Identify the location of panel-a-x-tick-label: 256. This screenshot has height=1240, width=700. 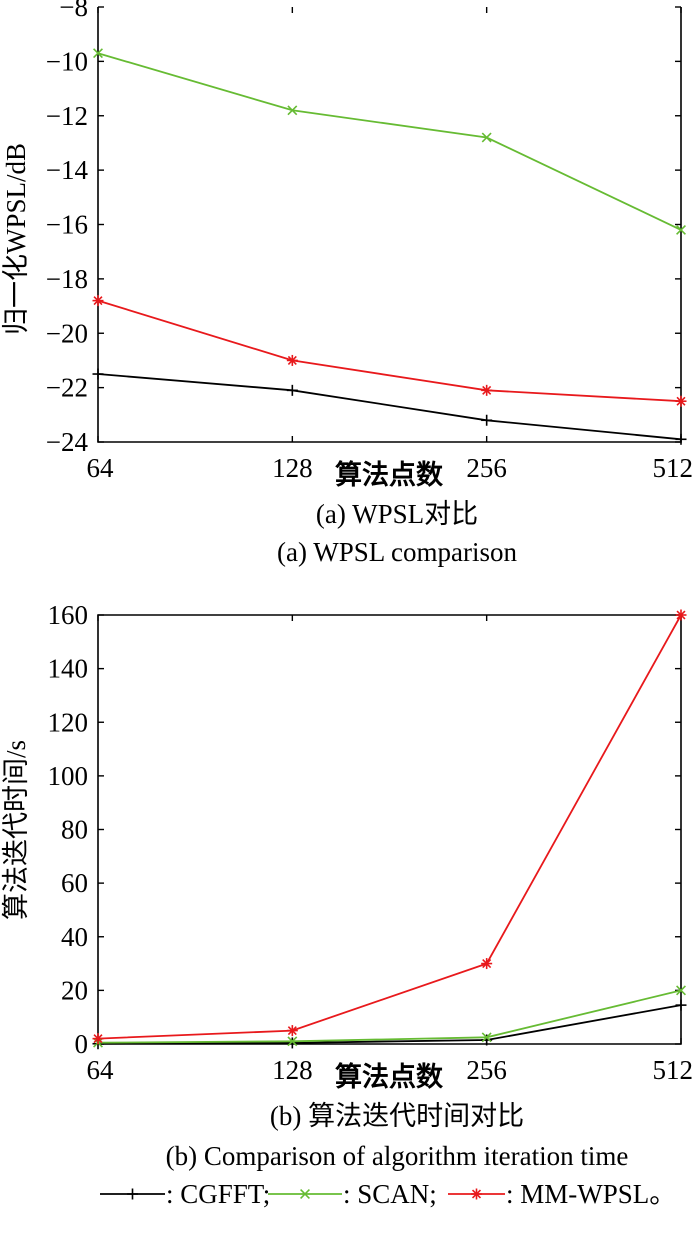
(486, 468).